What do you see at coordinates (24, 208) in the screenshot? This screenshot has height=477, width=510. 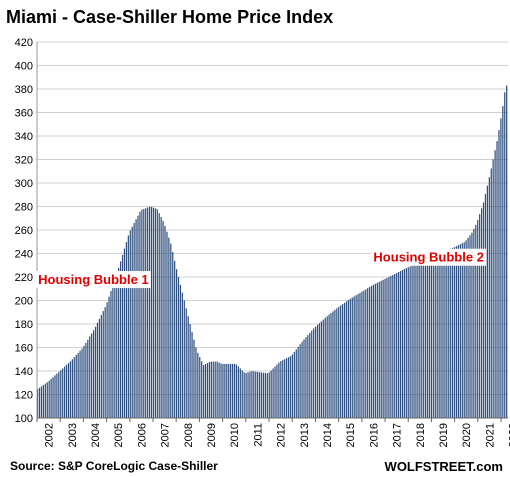 I see `y-tick-label: 280` at bounding box center [24, 208].